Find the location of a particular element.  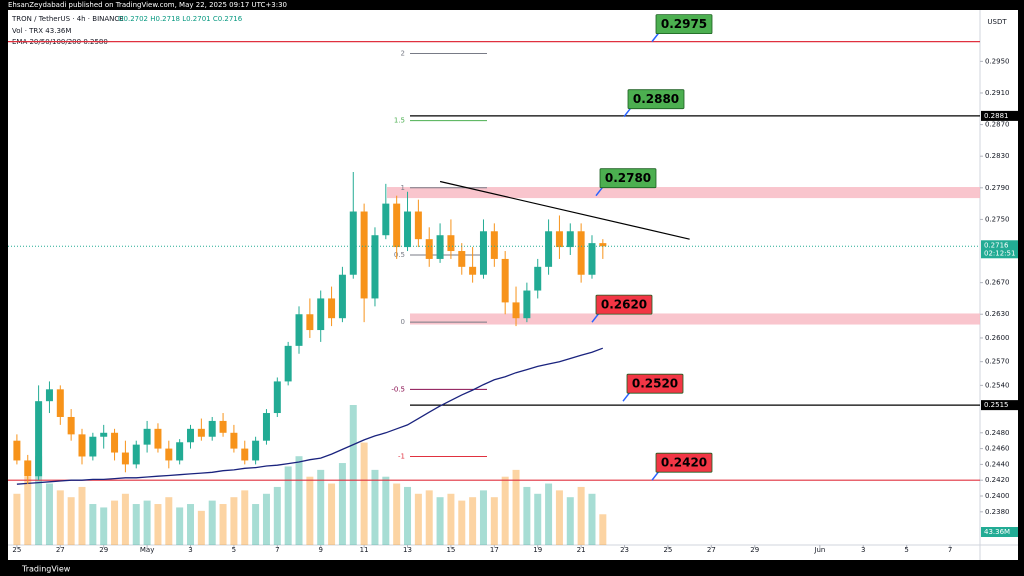

fib-label: -0.5 is located at coordinates (398, 389).